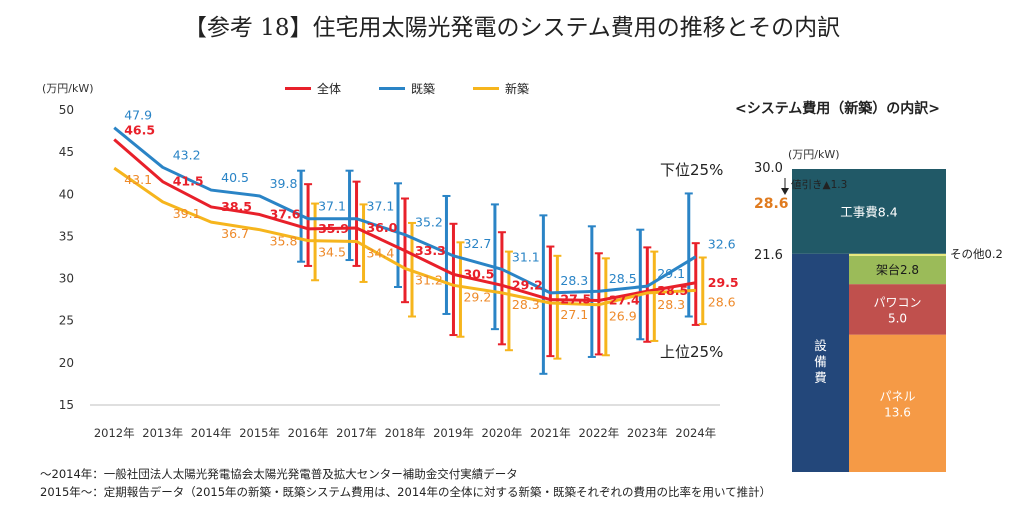 The height and width of the screenshot is (526, 1024). What do you see at coordinates (187, 154) in the screenshot?
I see `data-label-existing: 43.2` at bounding box center [187, 154].